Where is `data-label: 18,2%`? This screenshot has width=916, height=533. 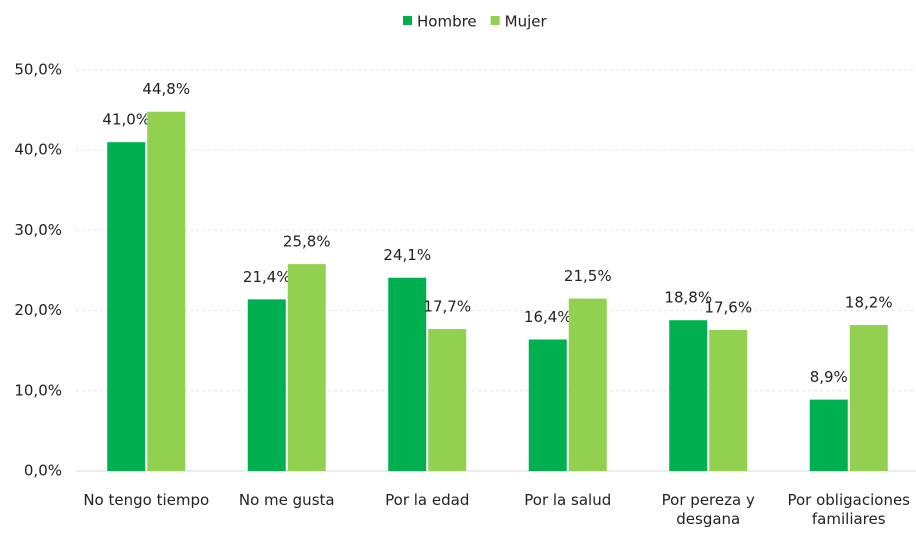
data-label: 18,2% is located at coordinates (869, 303).